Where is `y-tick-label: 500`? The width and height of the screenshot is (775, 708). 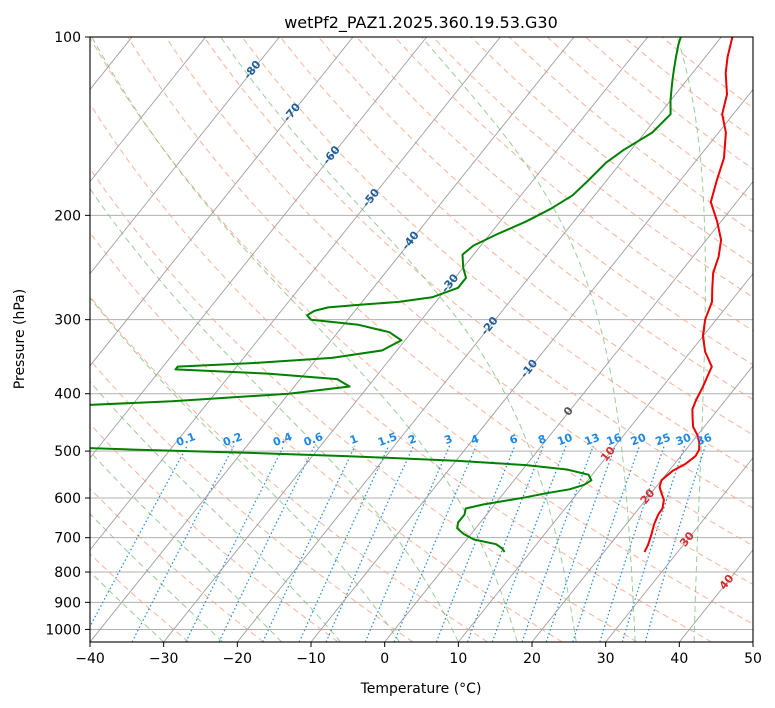 y-tick-label: 500 is located at coordinates (67, 452).